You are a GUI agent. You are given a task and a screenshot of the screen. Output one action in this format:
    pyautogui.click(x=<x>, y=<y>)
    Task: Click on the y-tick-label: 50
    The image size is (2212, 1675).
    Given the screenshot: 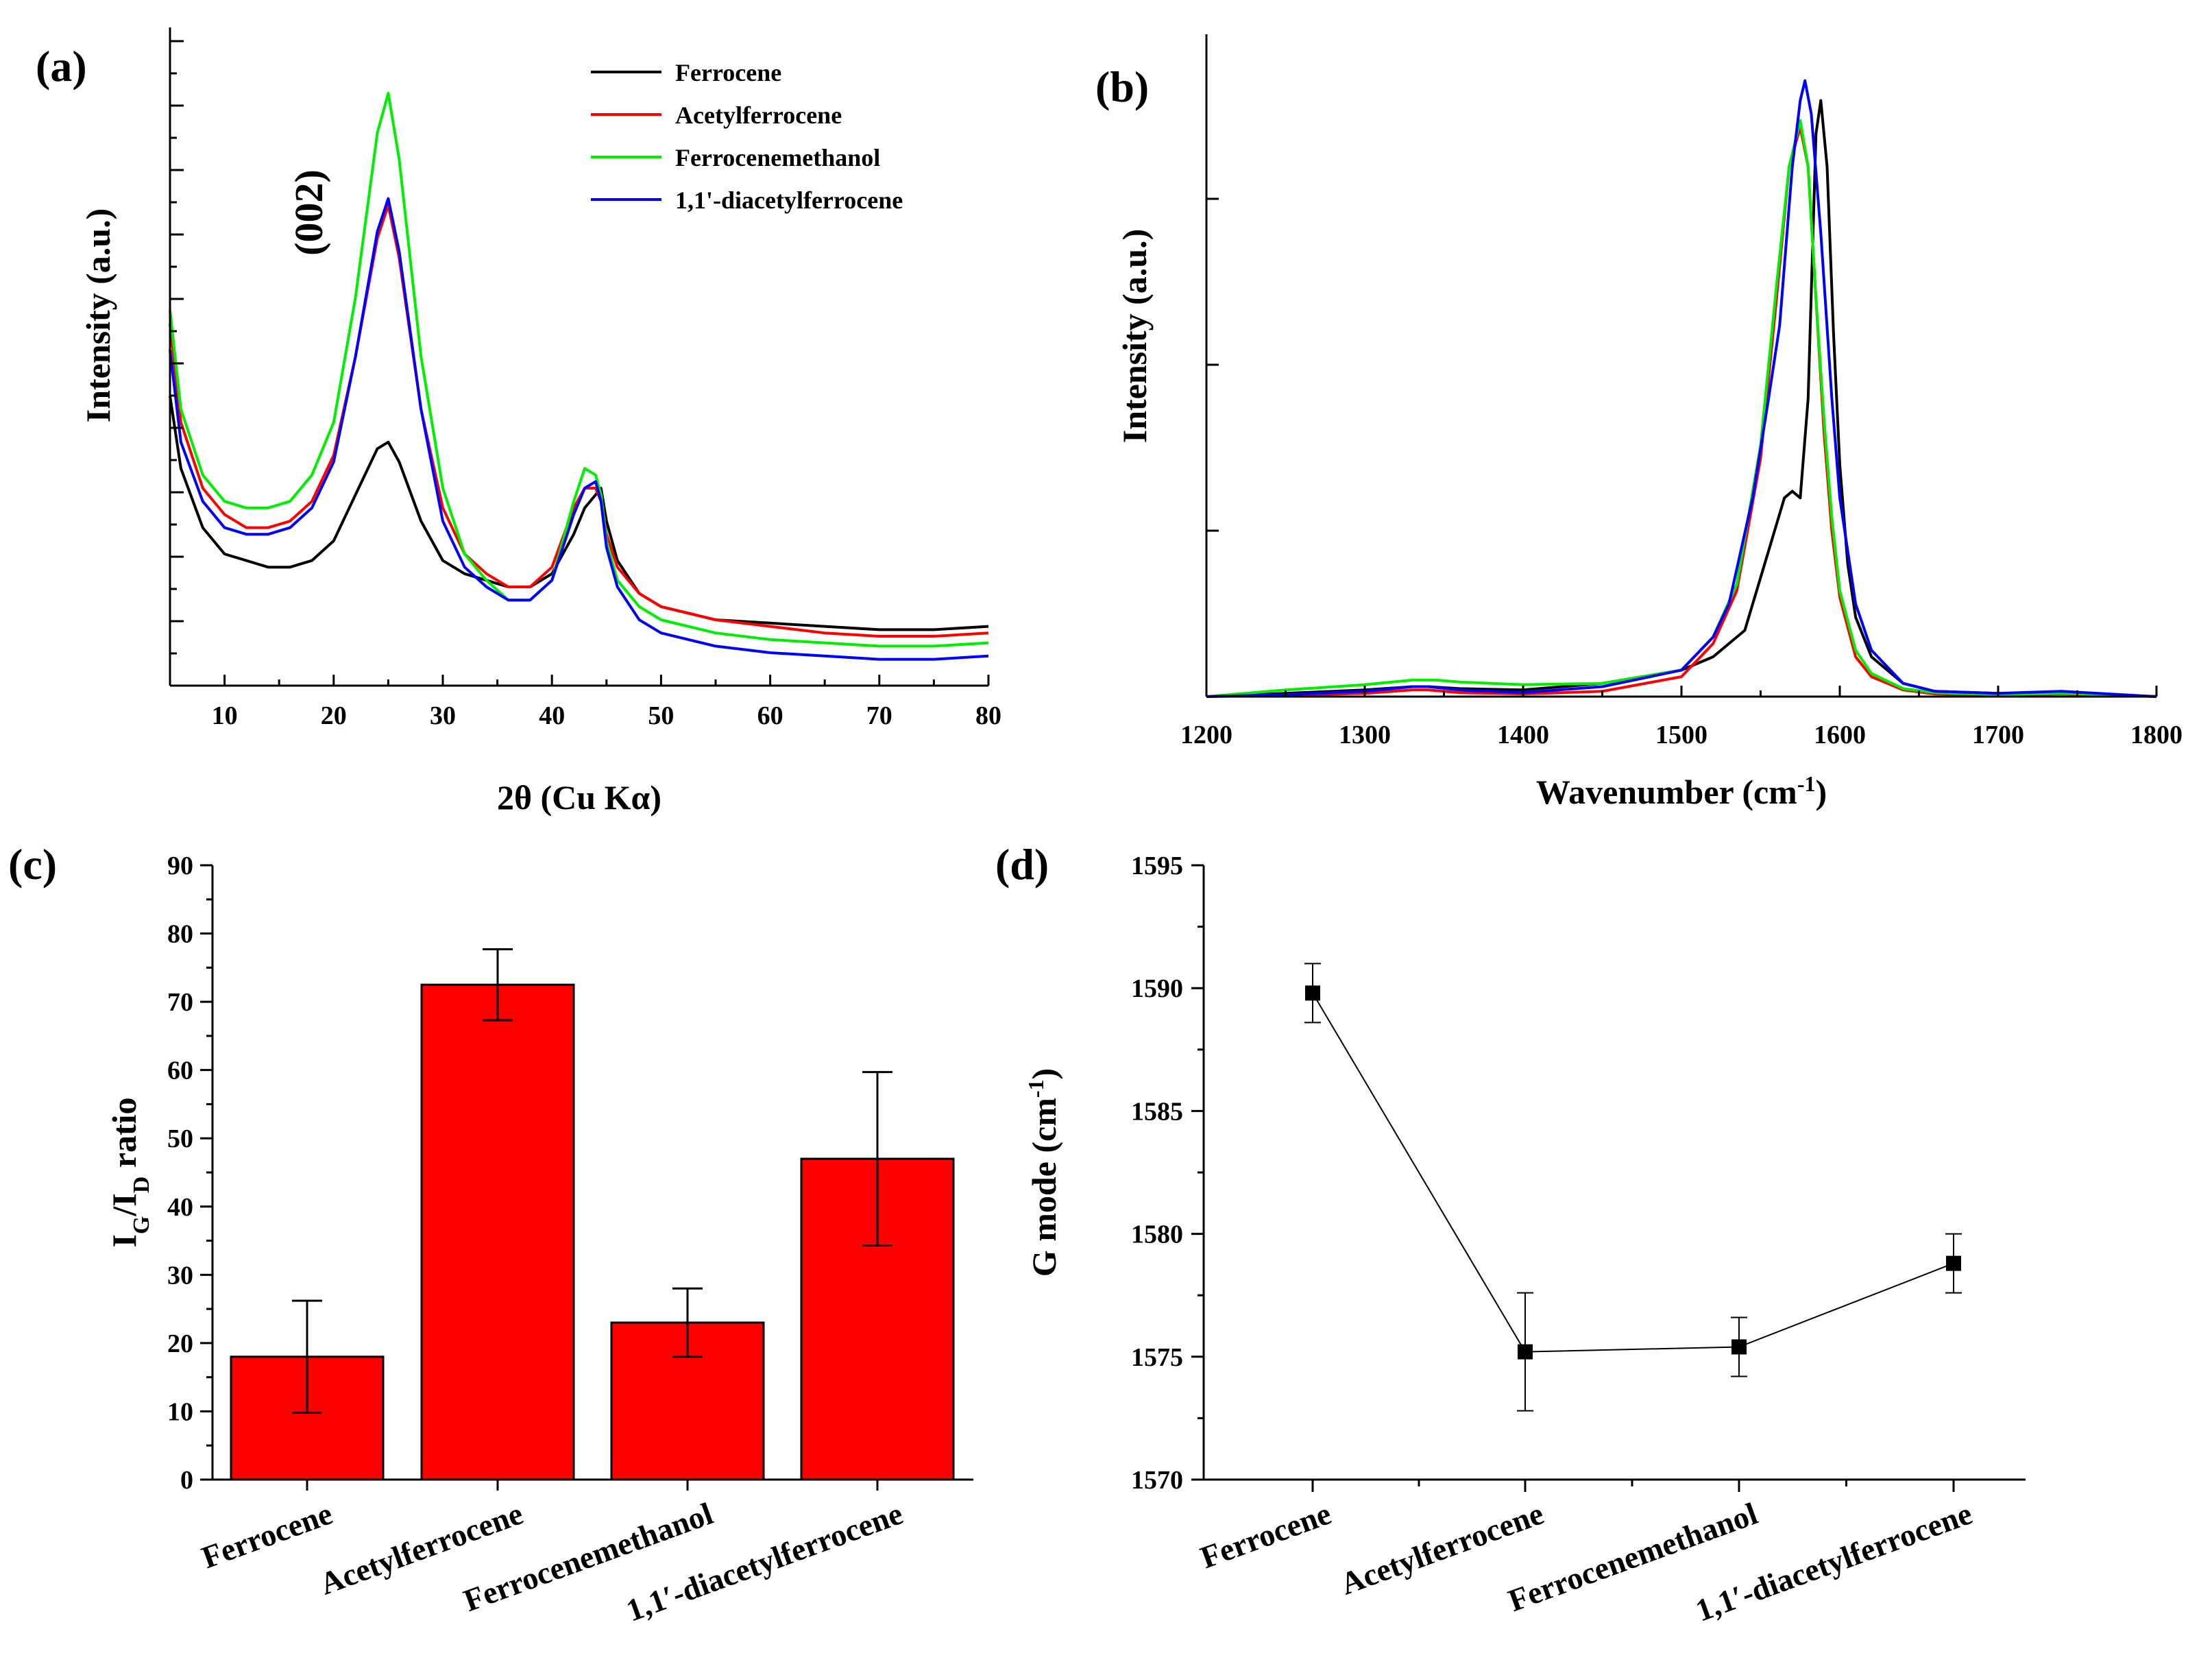 What is the action you would take?
    pyautogui.click(x=180, y=1138)
    